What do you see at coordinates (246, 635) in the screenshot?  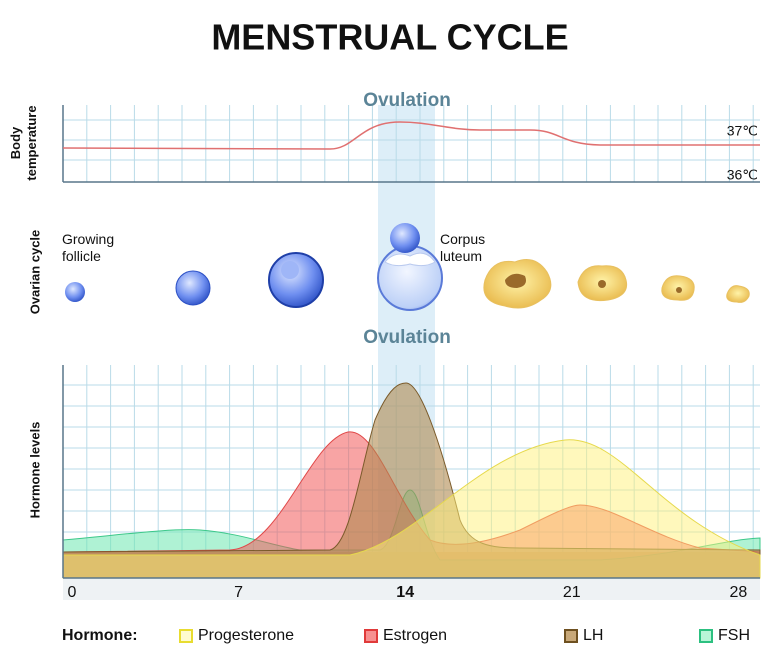 I see `legend-label: Progesterone` at bounding box center [246, 635].